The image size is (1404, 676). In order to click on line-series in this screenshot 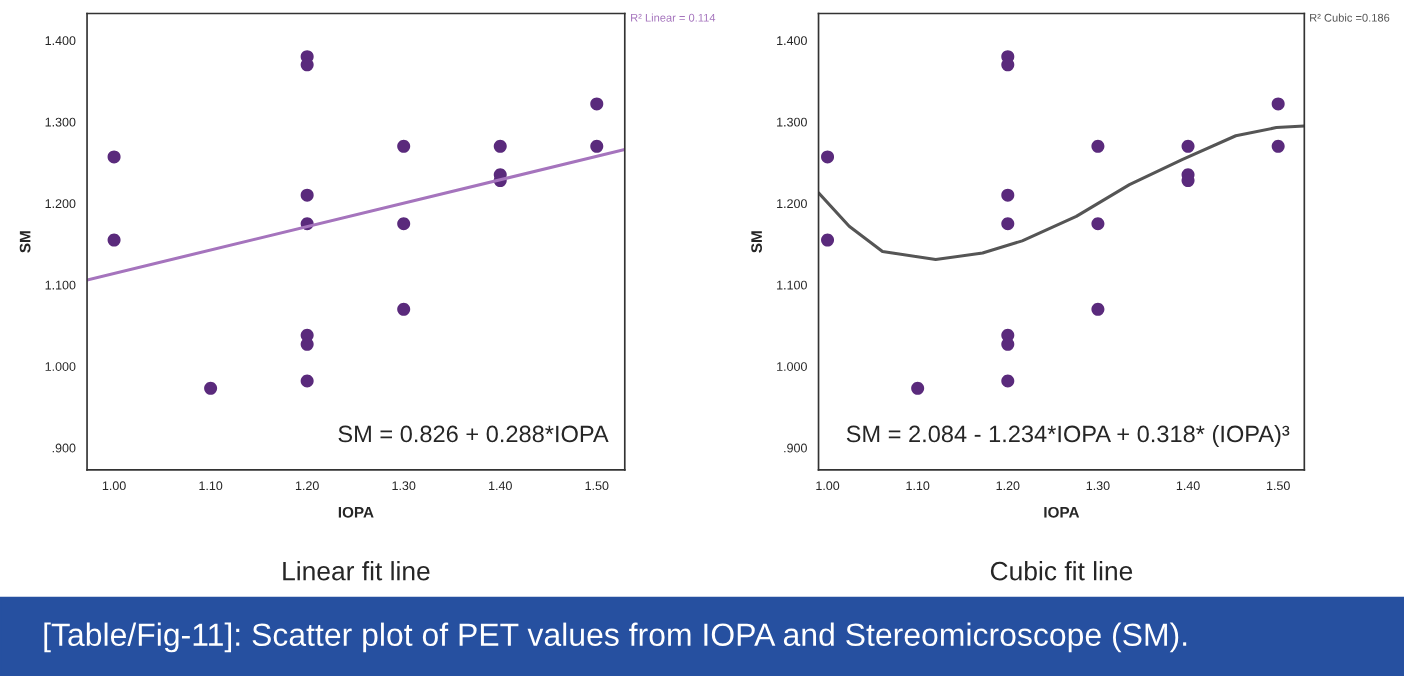, I will do `click(1061, 193)`.